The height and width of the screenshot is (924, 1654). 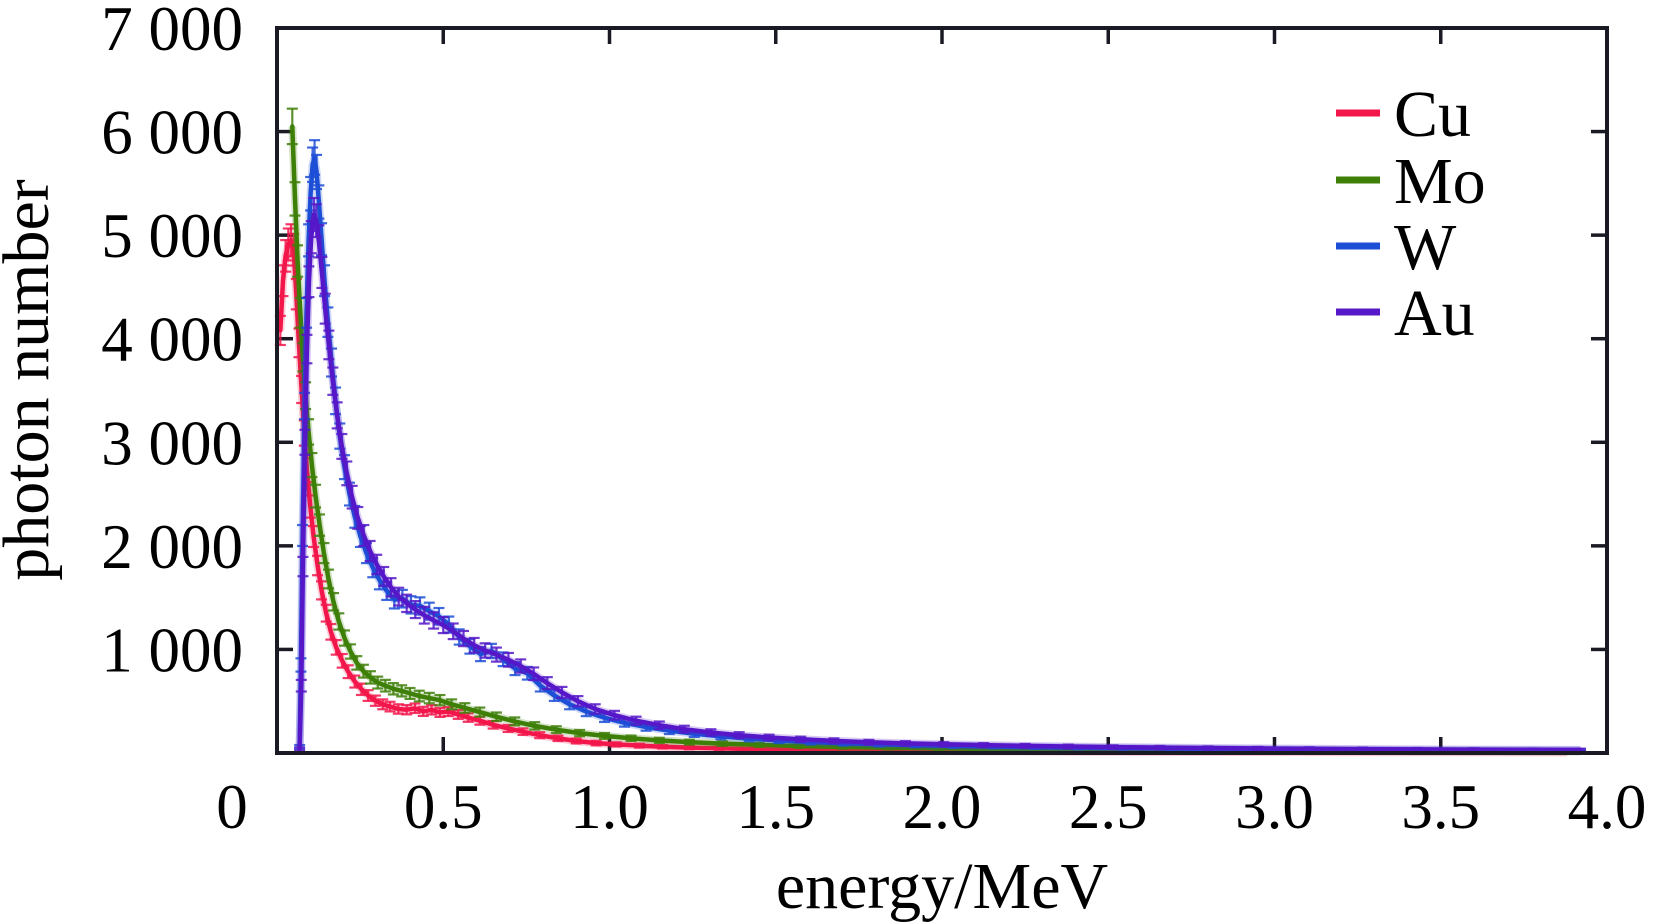 I want to click on legend-item-mo: Mo, so click(x=1411, y=181).